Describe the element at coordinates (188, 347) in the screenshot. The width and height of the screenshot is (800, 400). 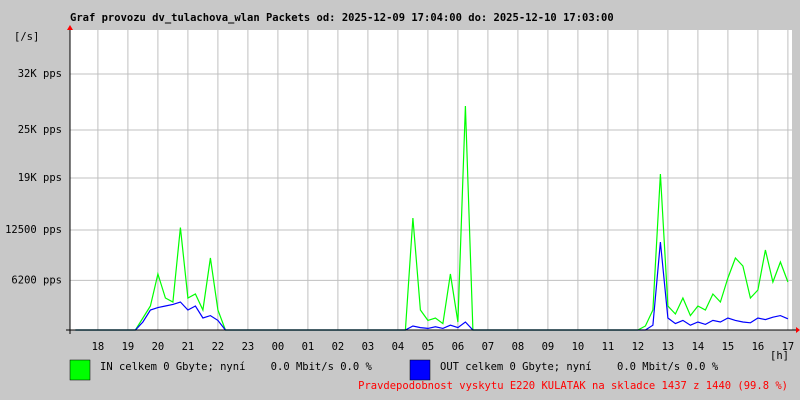
I see `x-tick-label: 21` at that location.